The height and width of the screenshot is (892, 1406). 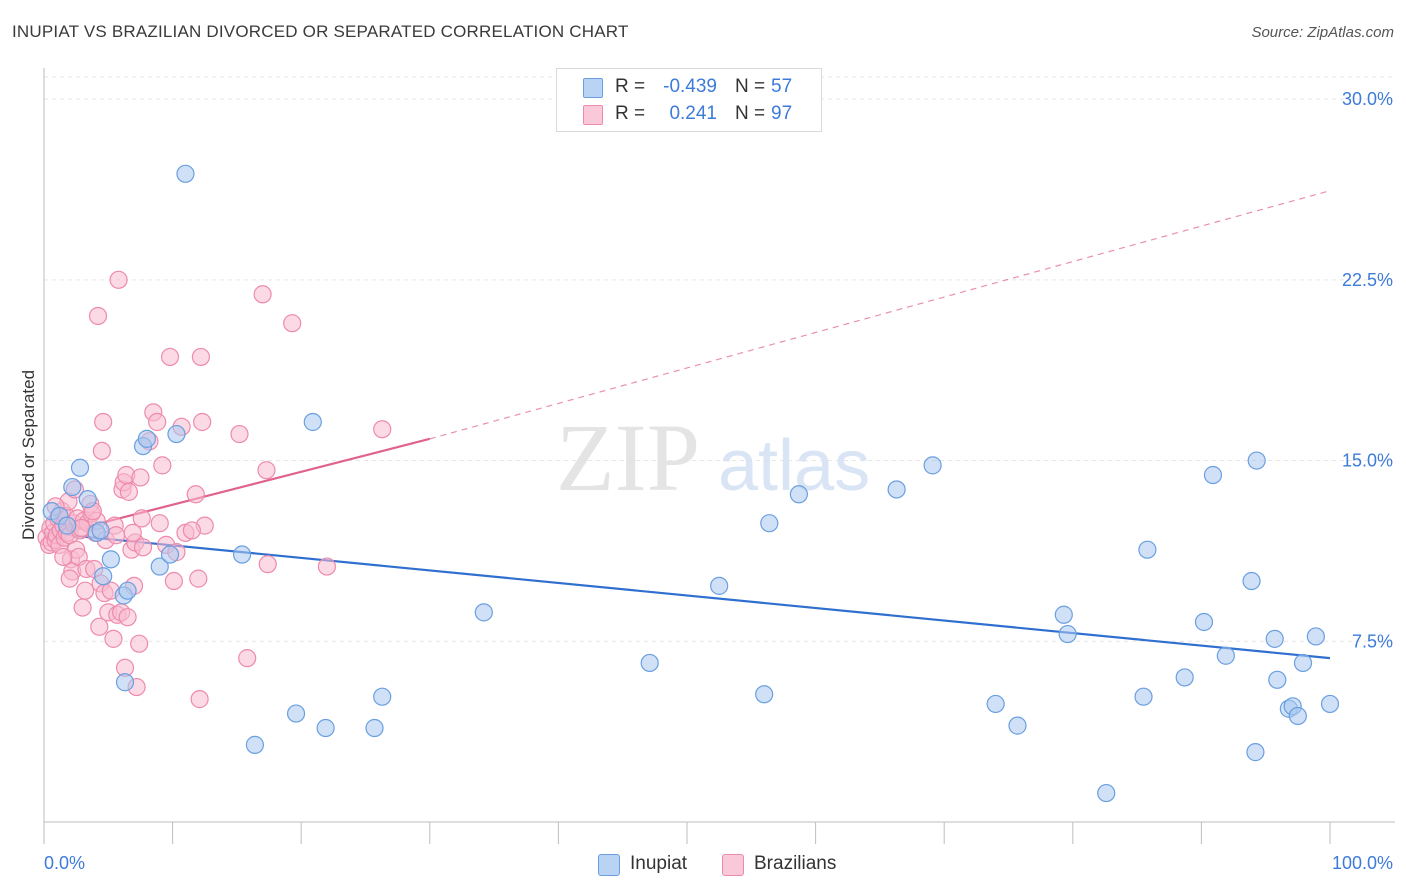 What do you see at coordinates (703, 865) in the screenshot?
I see `series-legend: Inupiat Brazilians` at bounding box center [703, 865].